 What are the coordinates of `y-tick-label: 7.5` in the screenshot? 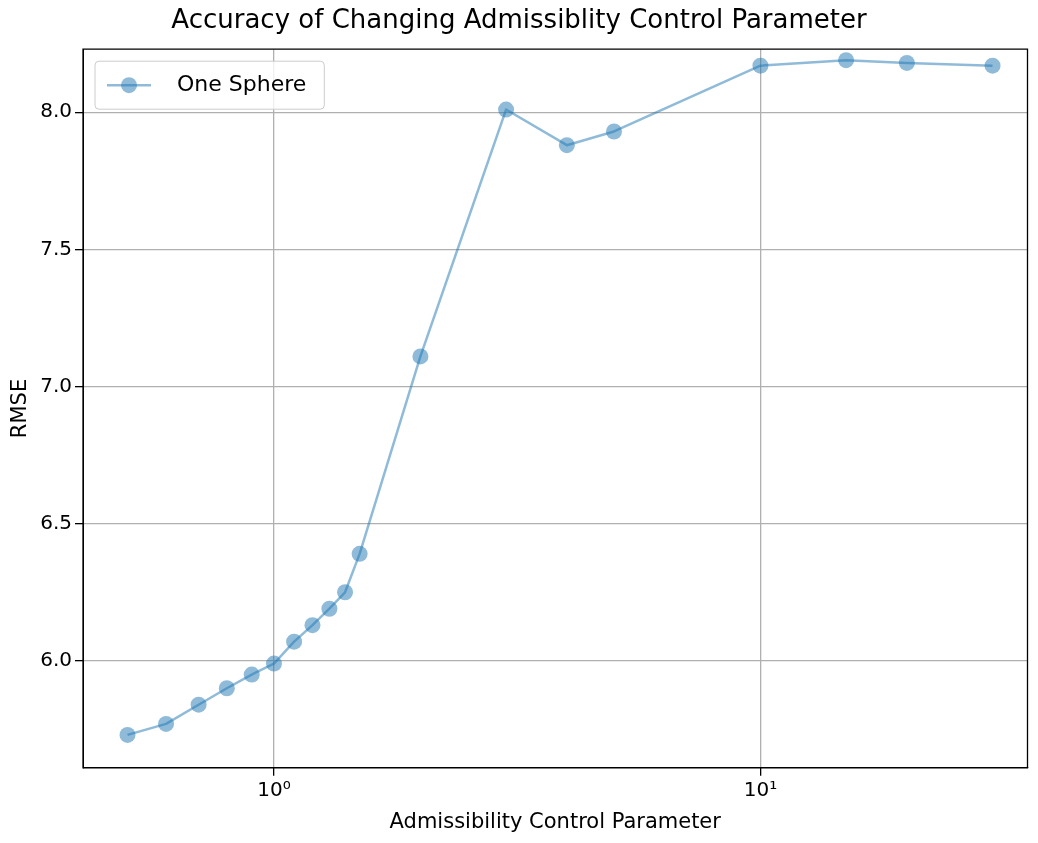 It's located at (56, 247).